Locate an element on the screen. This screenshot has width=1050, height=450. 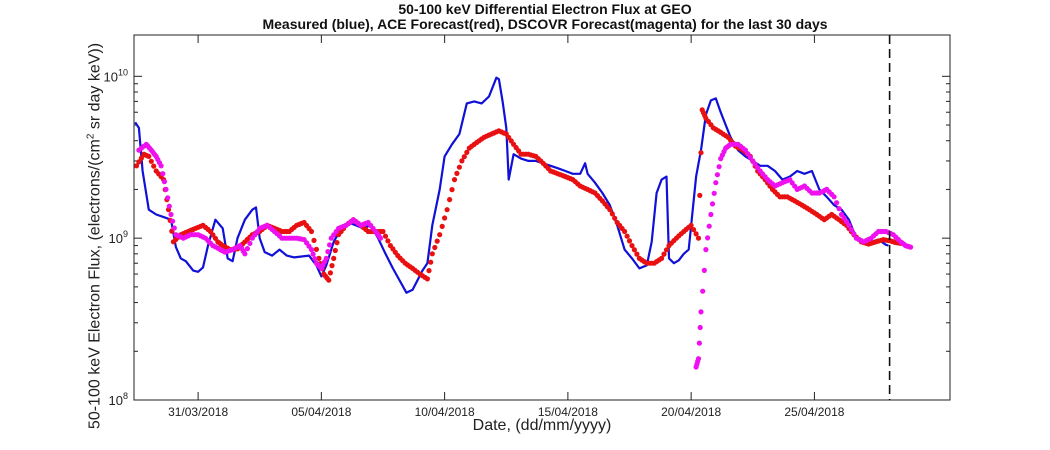
x-axis-label: Date, (dd/mm/yyyy) is located at coordinates (542, 425).